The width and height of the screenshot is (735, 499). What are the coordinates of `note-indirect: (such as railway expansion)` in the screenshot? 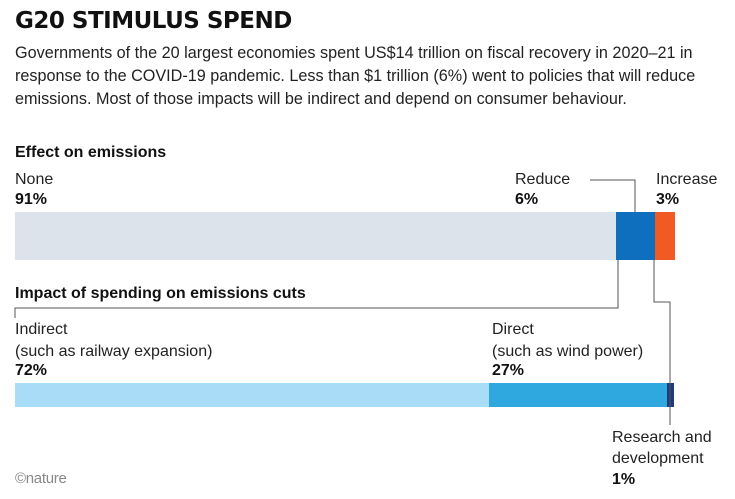 It's located at (114, 351).